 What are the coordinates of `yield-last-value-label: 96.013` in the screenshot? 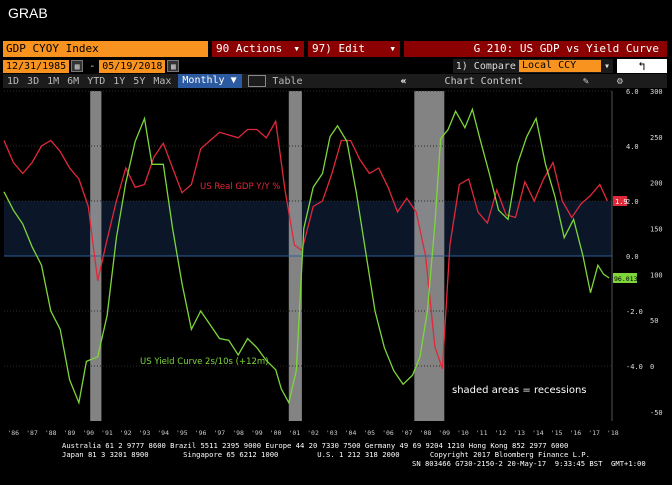 It's located at (626, 279).